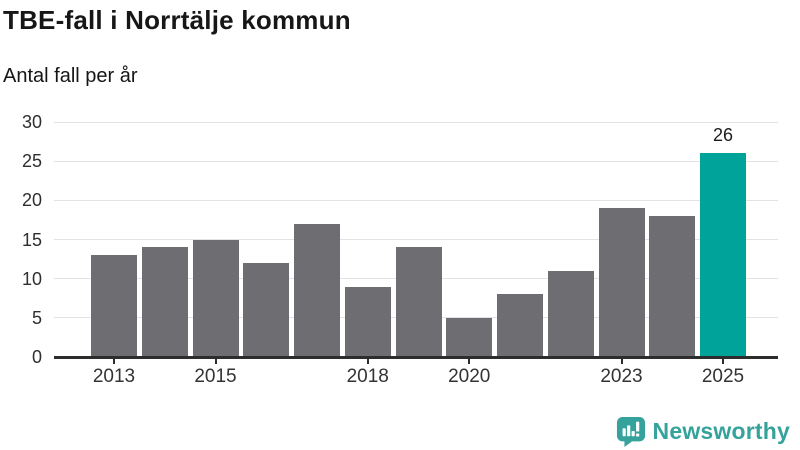 The width and height of the screenshot is (800, 450). I want to click on bar-2021, so click(520, 325).